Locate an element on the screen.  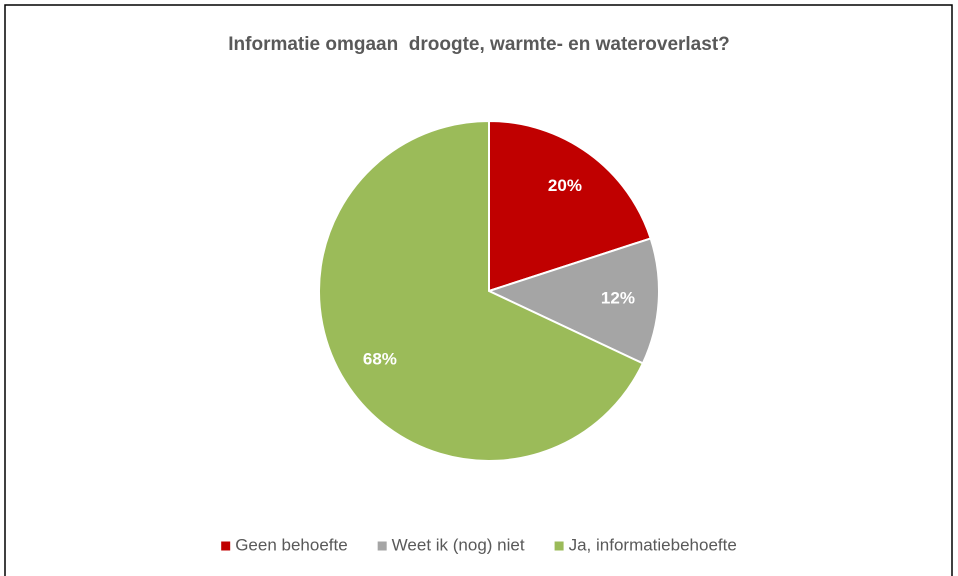
legend-label: Ja, informatiebehoefte is located at coordinates (653, 544).